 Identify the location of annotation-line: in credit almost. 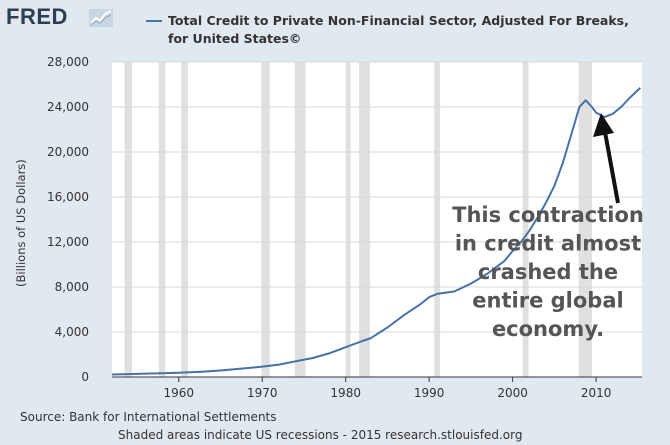
(548, 244).